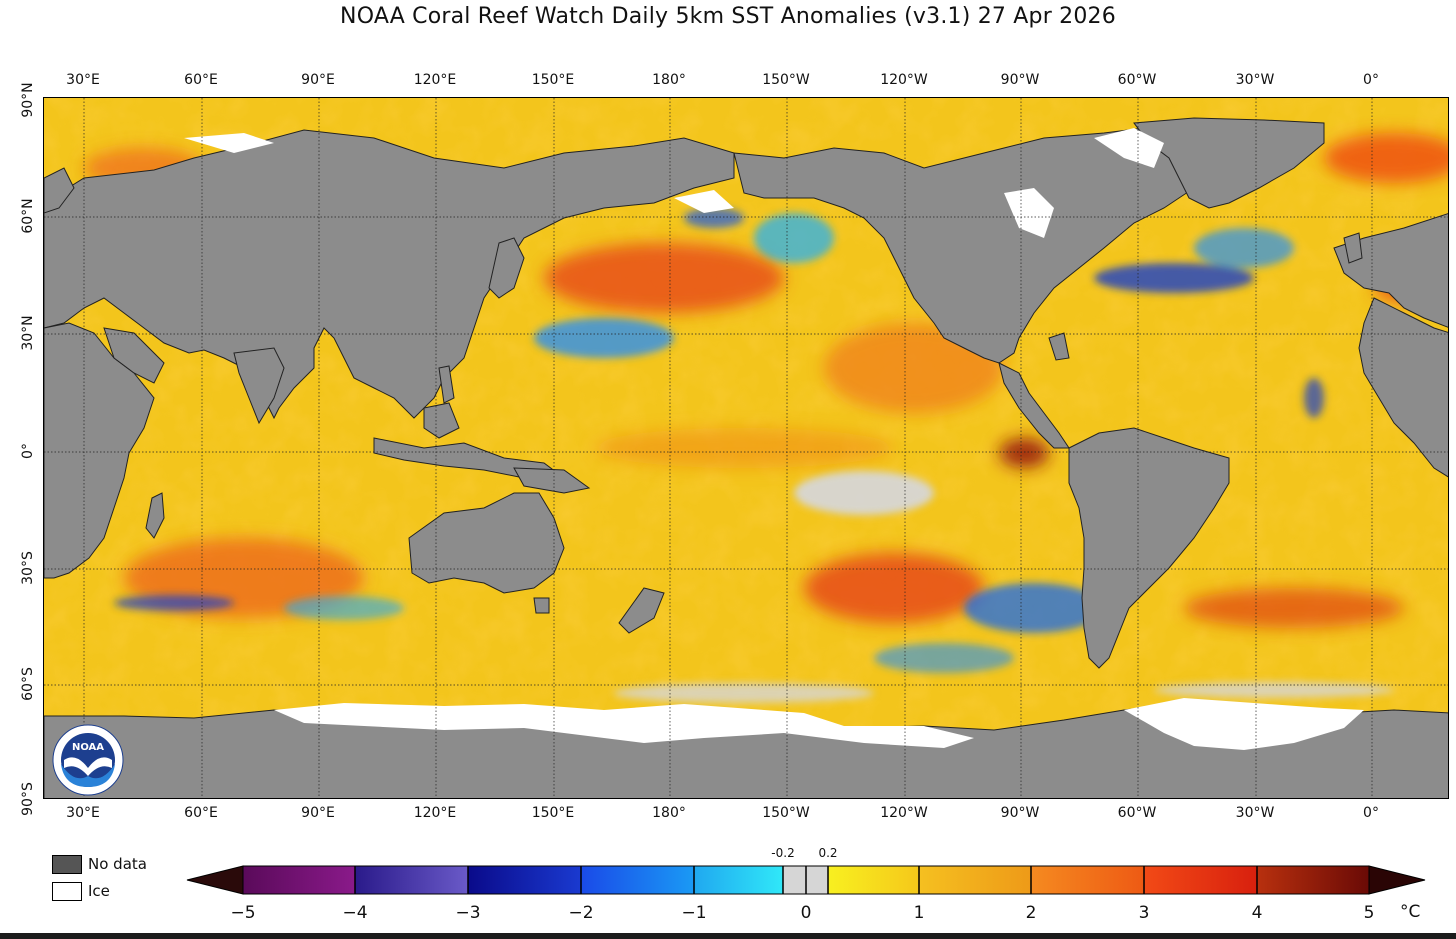 The image size is (1456, 939). What do you see at coordinates (1369, 913) in the screenshot?
I see `colorbar-tick-label: 5` at bounding box center [1369, 913].